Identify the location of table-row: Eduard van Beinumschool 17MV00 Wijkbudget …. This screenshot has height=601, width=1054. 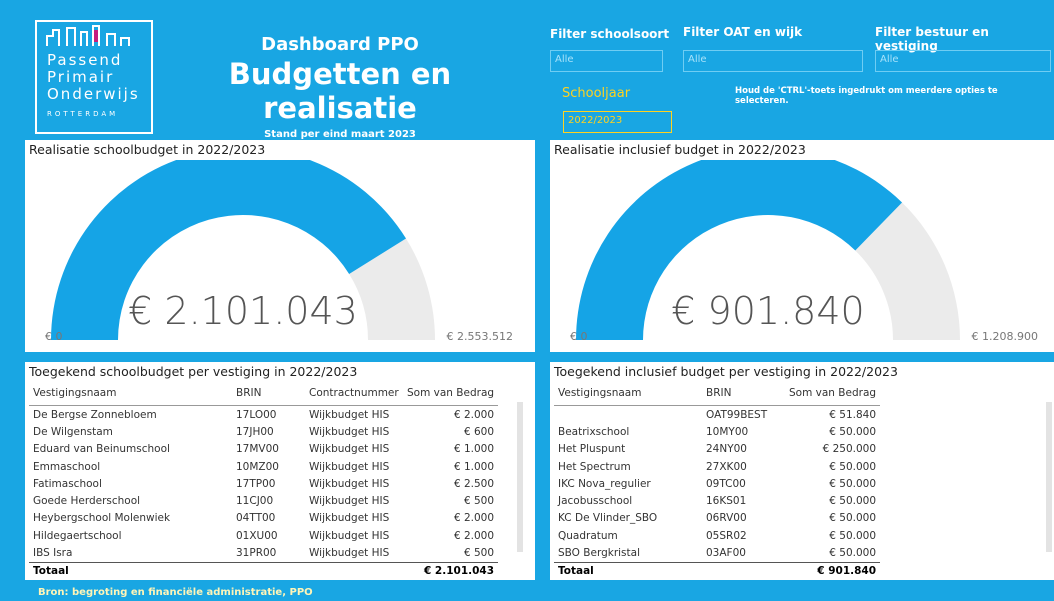
(263, 449).